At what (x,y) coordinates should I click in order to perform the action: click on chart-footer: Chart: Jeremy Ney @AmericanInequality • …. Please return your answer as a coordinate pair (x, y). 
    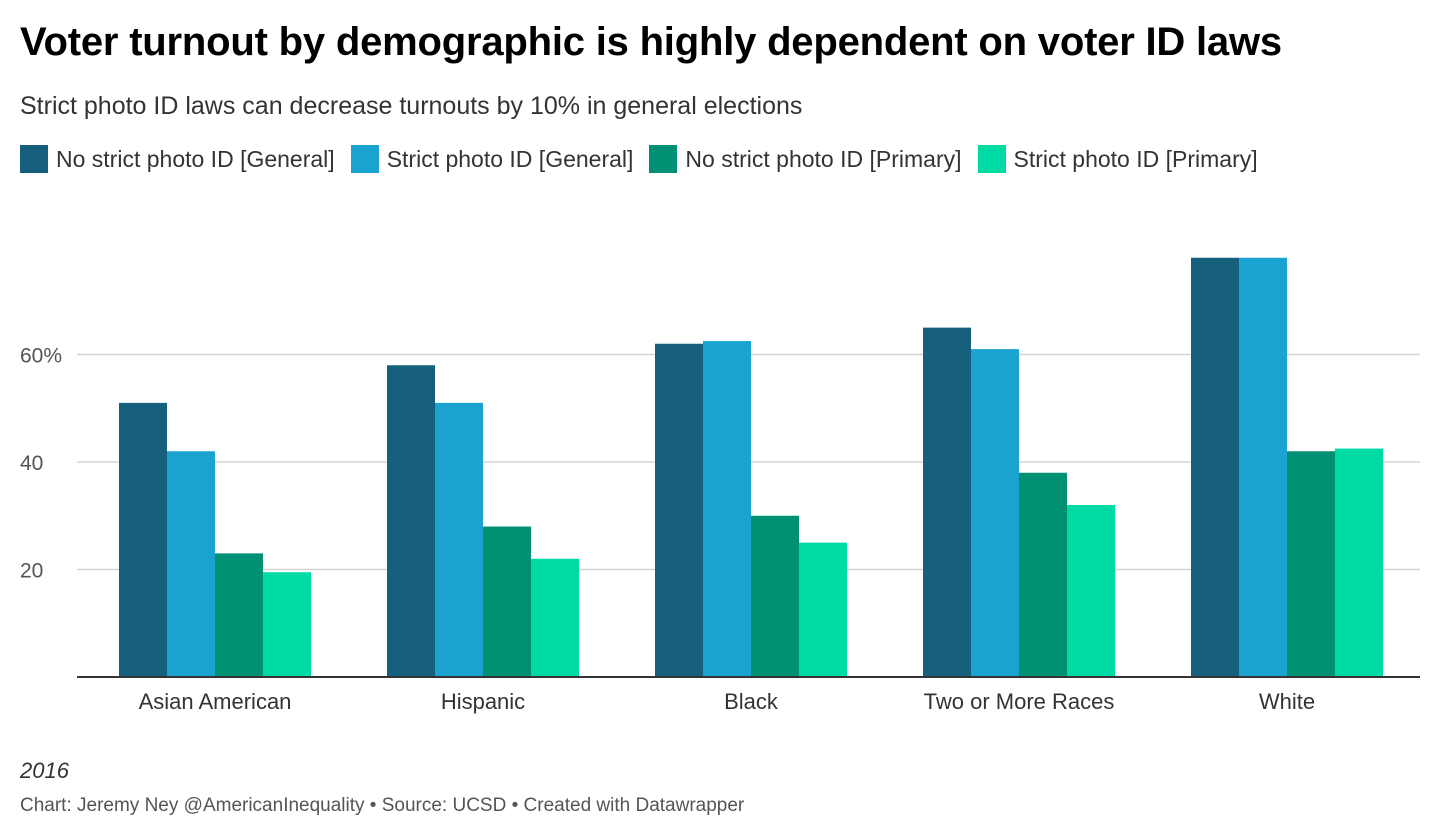
    Looking at the image, I should click on (382, 805).